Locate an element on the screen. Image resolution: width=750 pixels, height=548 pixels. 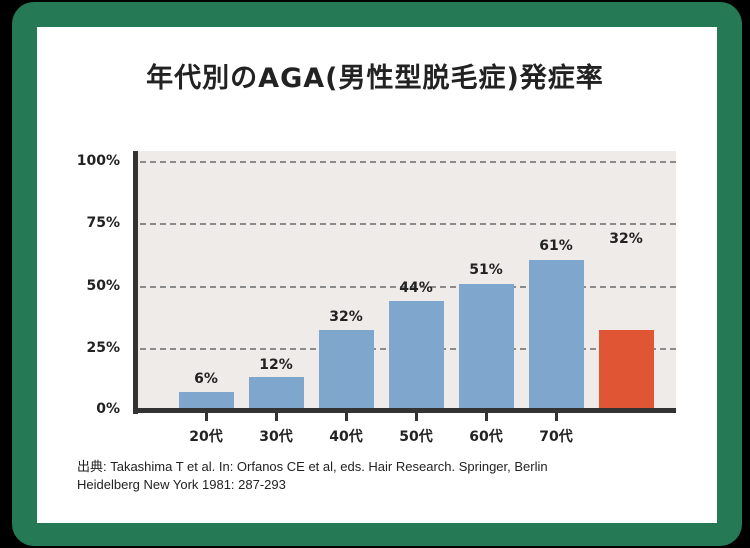
xtick-20s is located at coordinates (206, 416).